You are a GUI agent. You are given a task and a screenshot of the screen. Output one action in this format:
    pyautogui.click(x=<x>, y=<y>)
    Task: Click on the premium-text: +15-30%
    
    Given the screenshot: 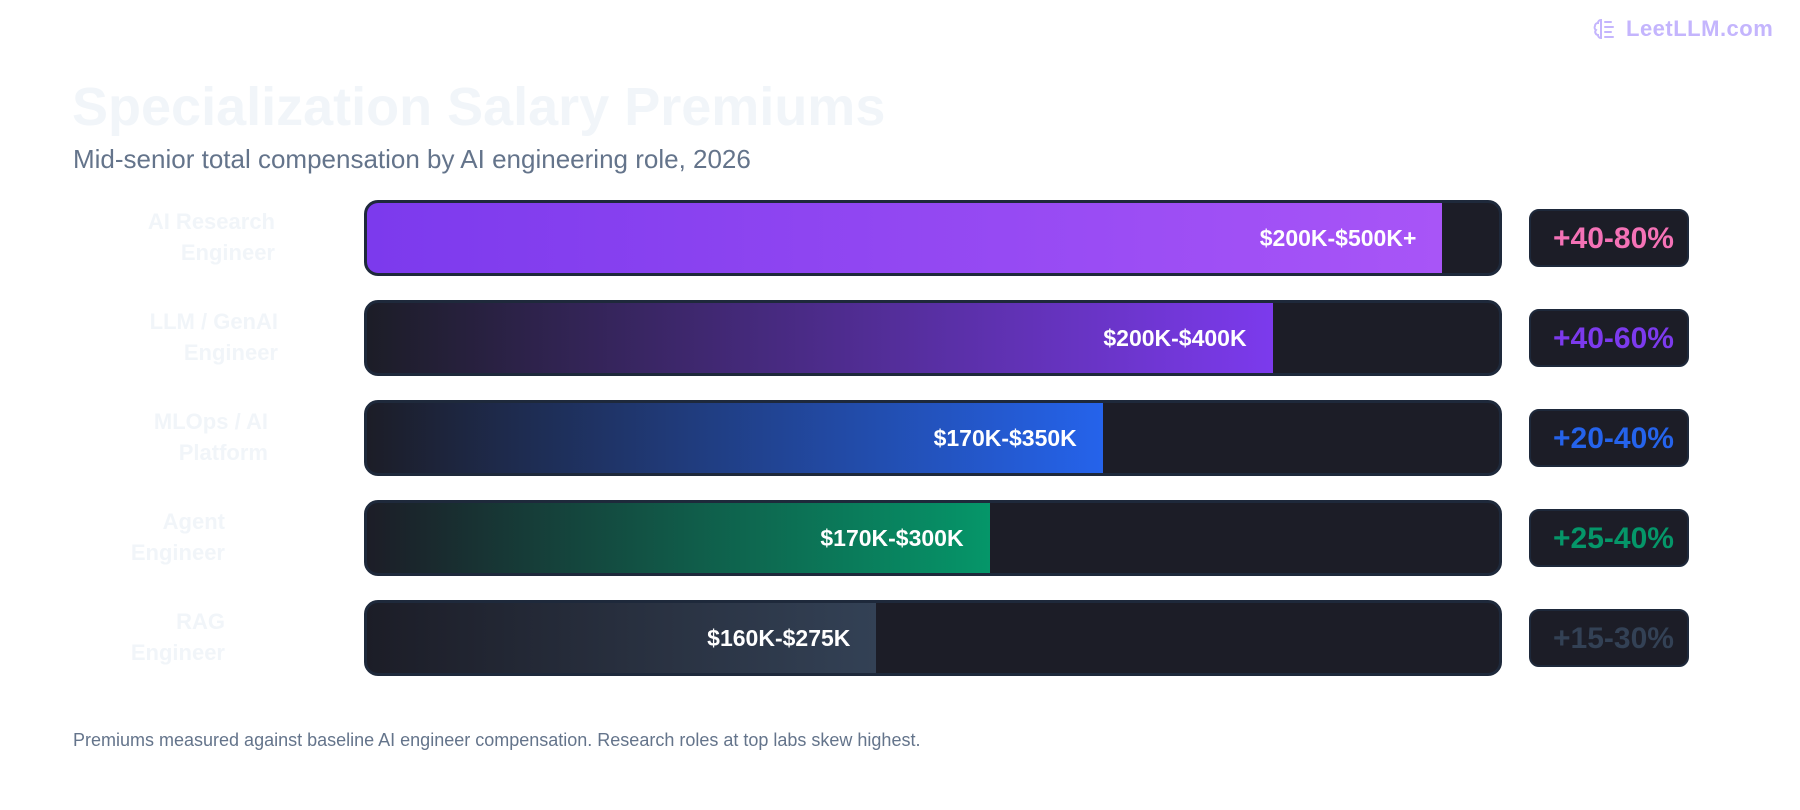 What is the action you would take?
    pyautogui.click(x=1613, y=638)
    